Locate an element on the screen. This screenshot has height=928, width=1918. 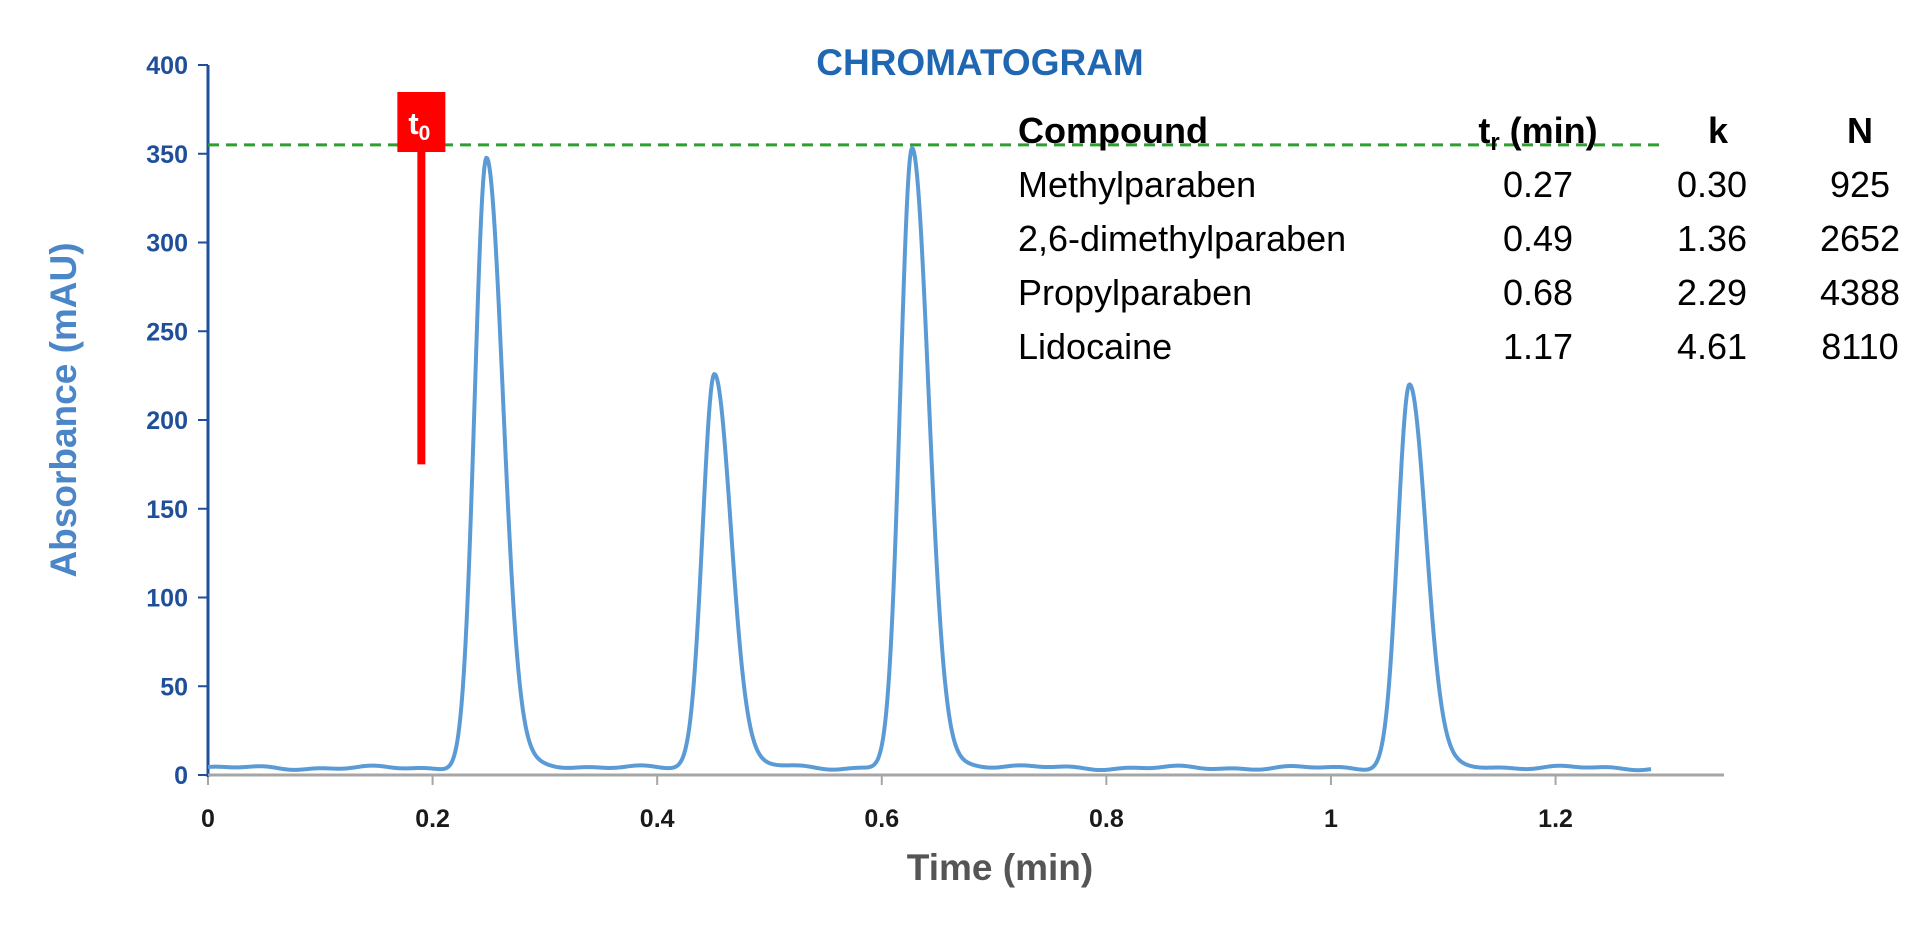
y-tick-label: 300 is located at coordinates (167, 244).